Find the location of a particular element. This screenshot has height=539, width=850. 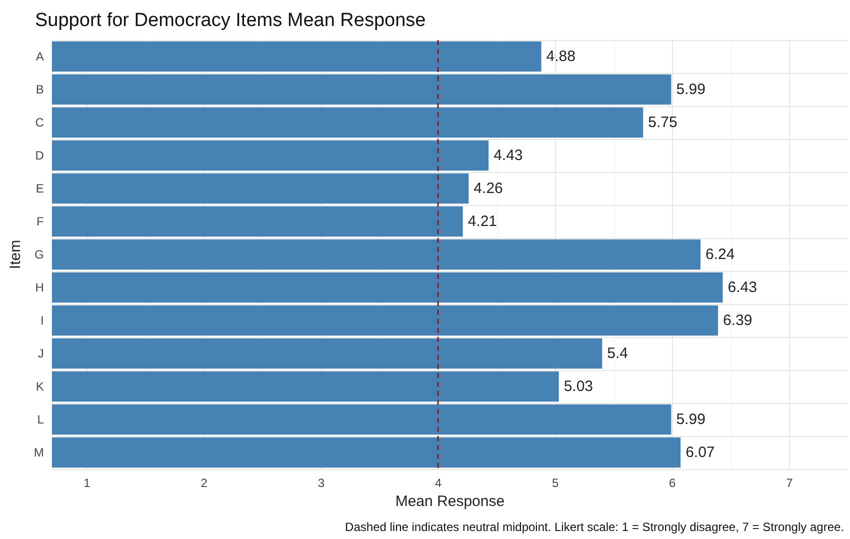

y-tick-label: J is located at coordinates (41, 353).